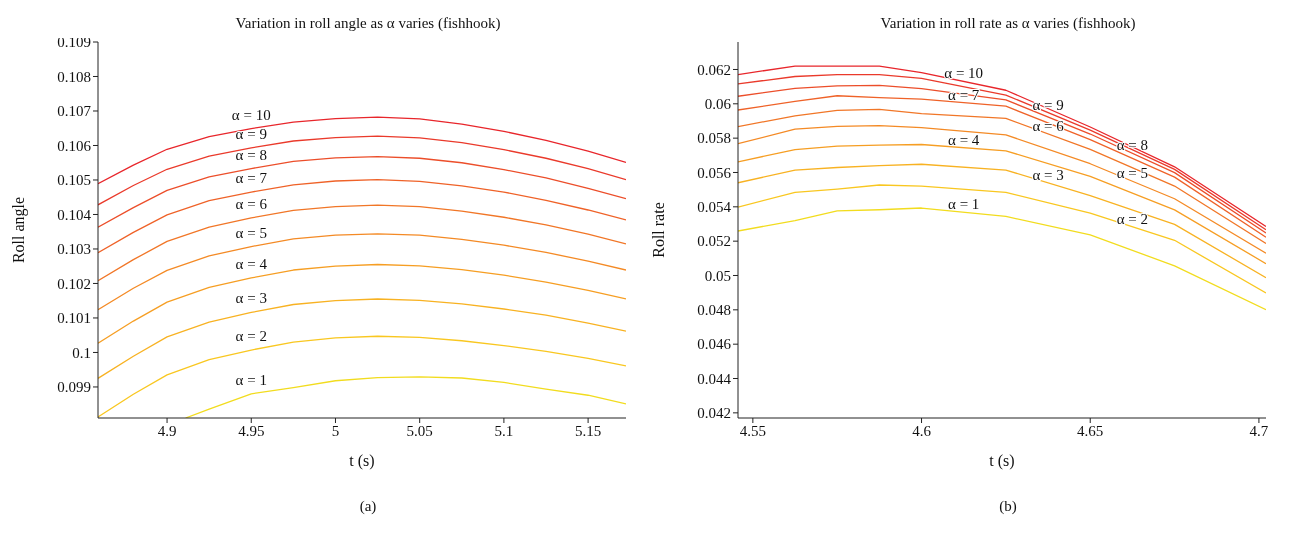 The width and height of the screenshot is (1289, 537). Describe the element at coordinates (18, 230) in the screenshot. I see `y-axis-title: Roll angle` at that location.